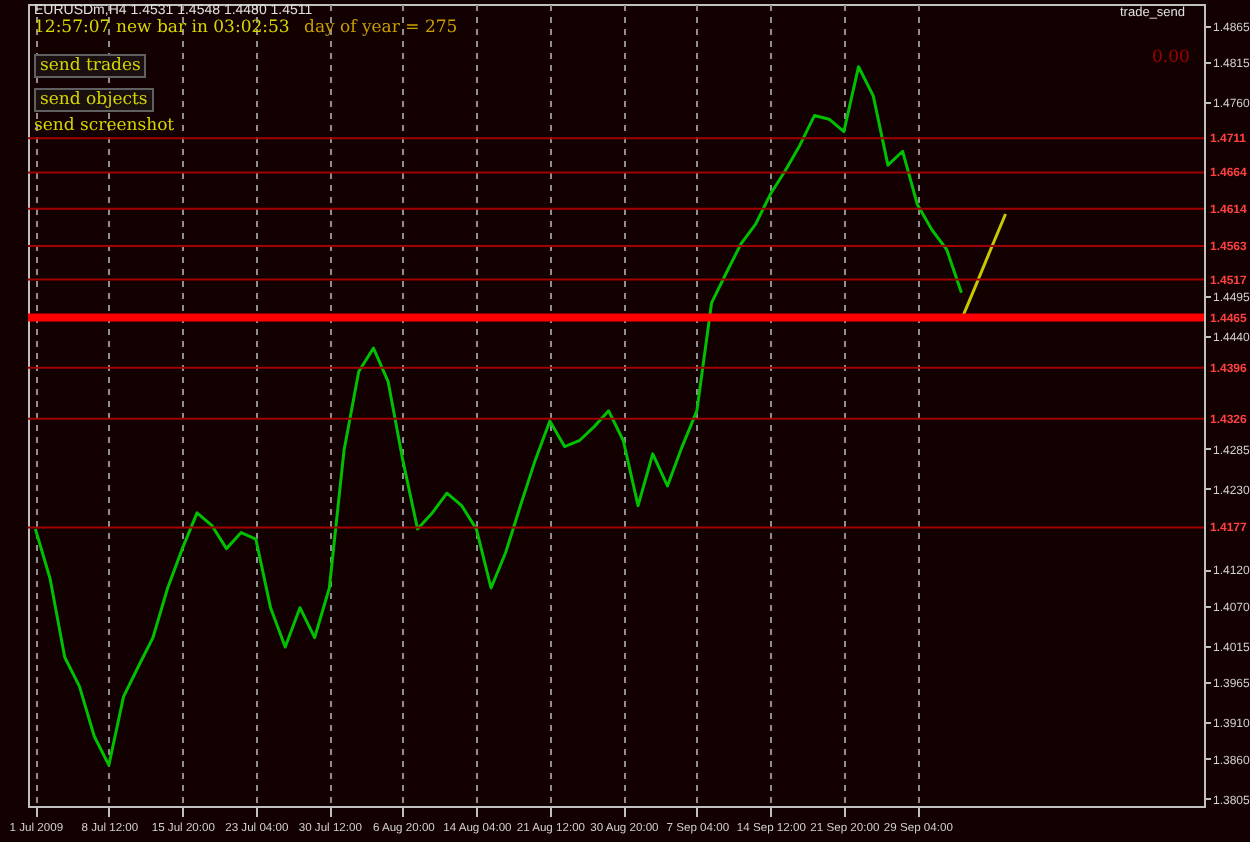 The image size is (1250, 842). What do you see at coordinates (94, 100) in the screenshot?
I see `annotation: send objects` at bounding box center [94, 100].